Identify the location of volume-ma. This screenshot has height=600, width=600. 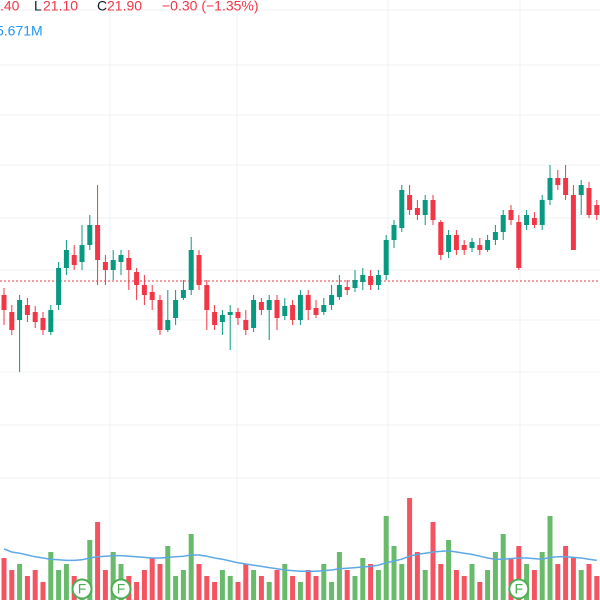
(300, 560).